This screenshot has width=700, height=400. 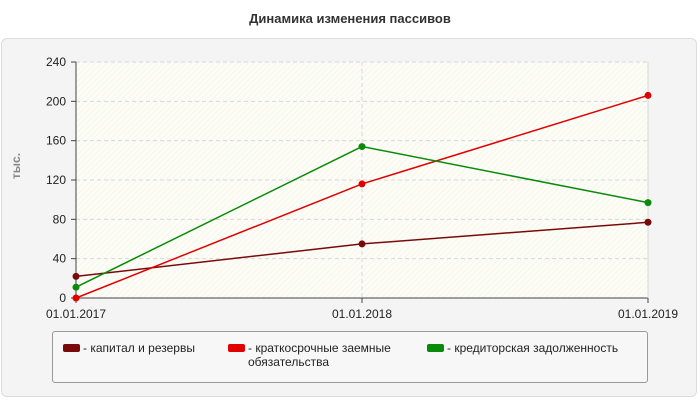 I want to click on y-tick-label: 200, so click(x=56, y=101).